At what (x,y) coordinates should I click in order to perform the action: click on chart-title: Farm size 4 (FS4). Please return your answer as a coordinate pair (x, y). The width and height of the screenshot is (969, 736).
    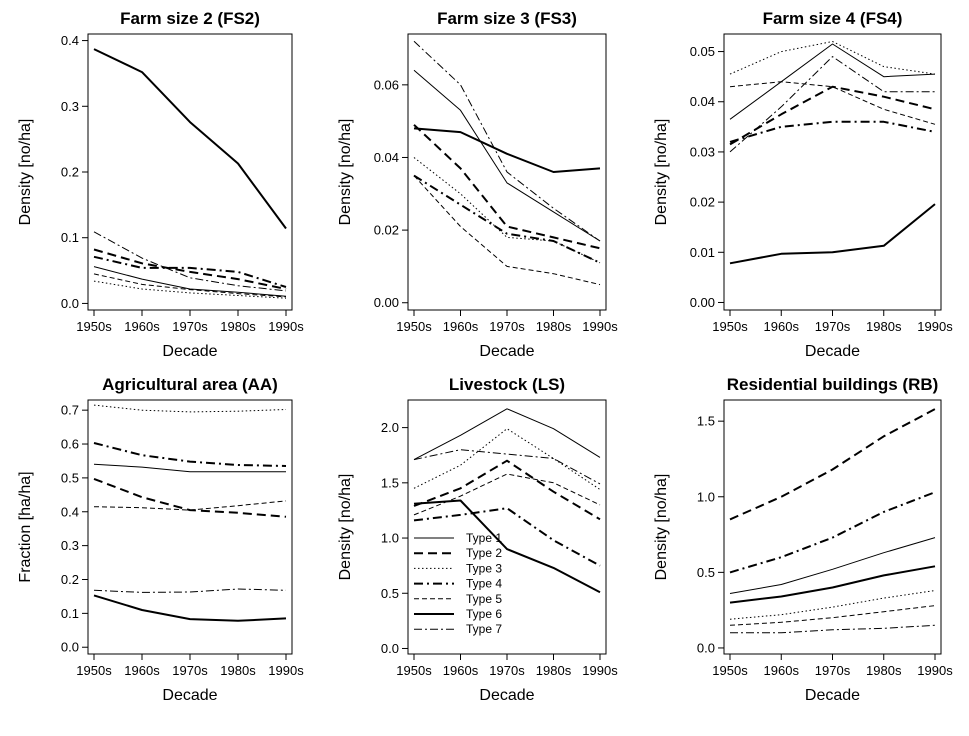
    Looking at the image, I should click on (833, 18).